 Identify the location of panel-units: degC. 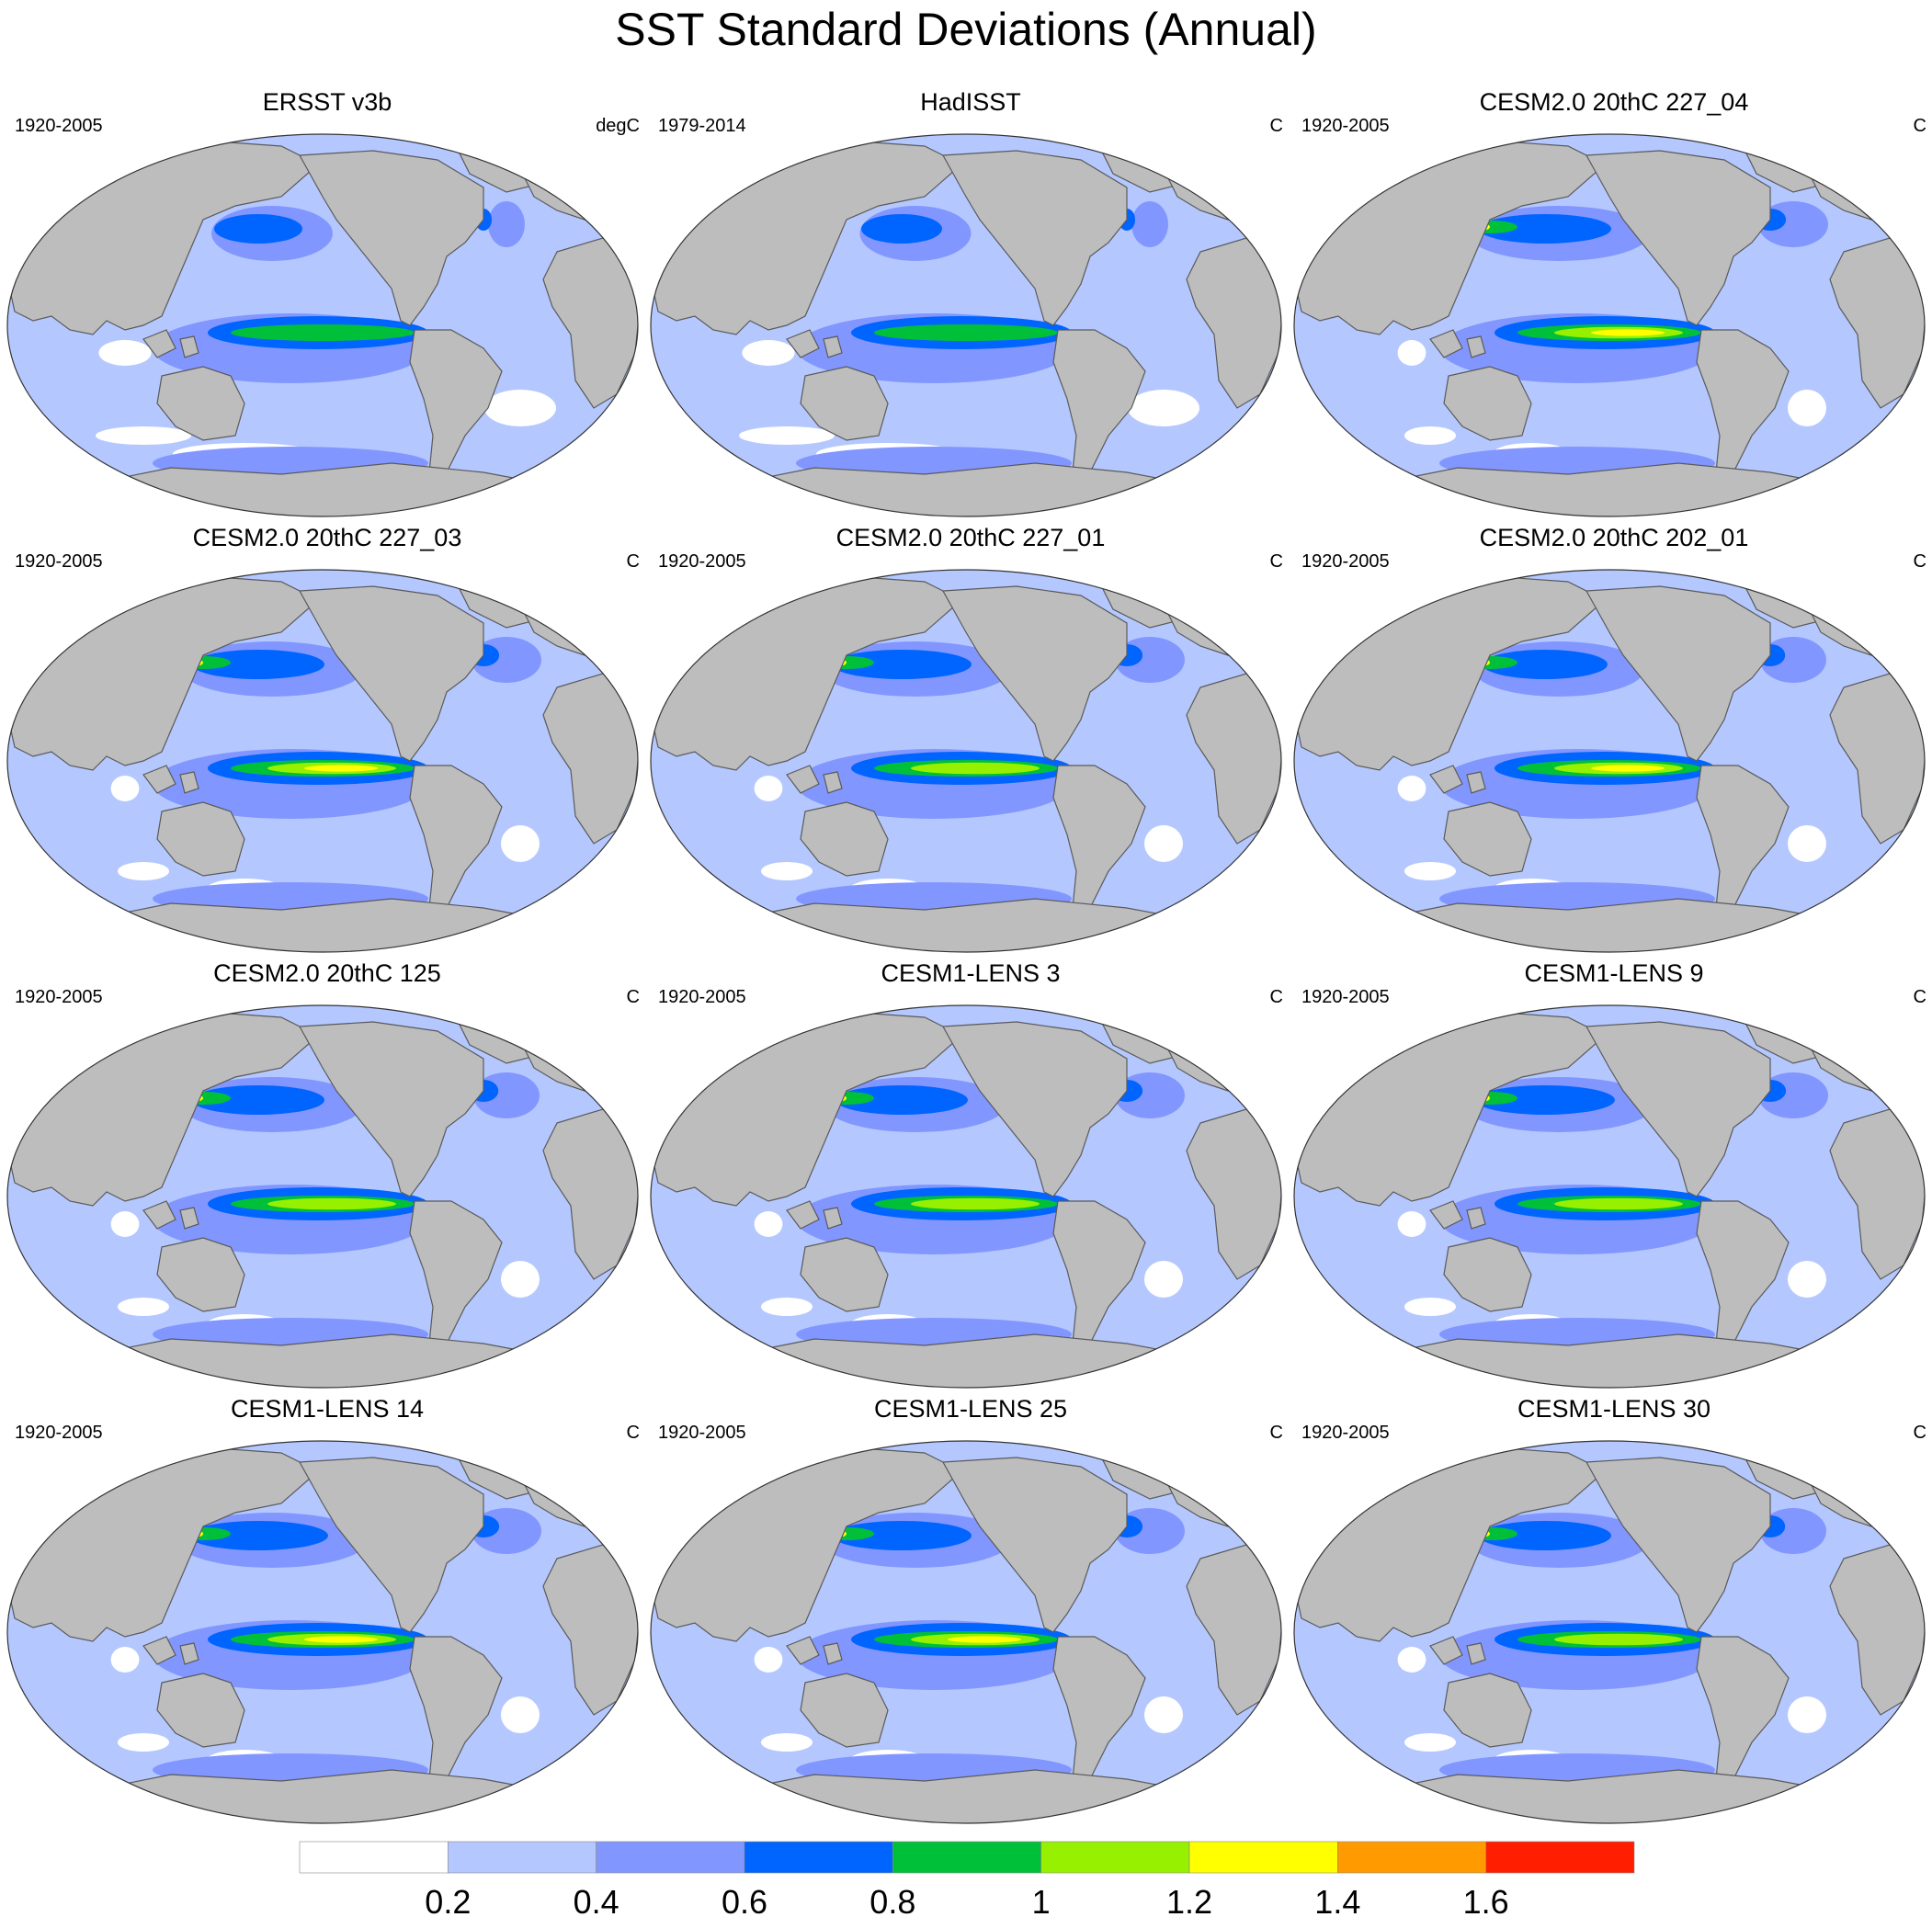
(618, 126).